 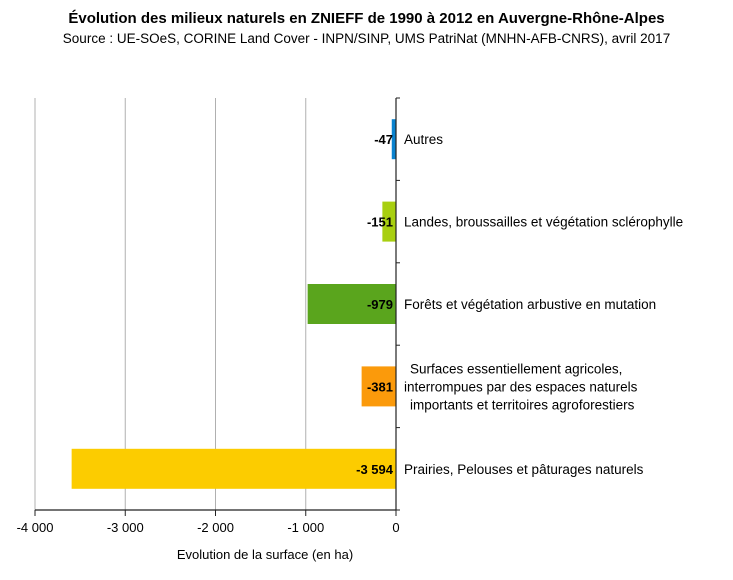 I want to click on bar-value-label: -979, so click(x=380, y=304).